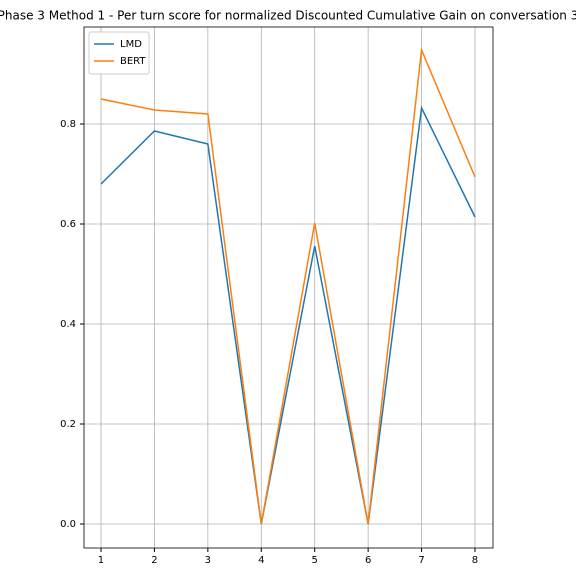 The height and width of the screenshot is (576, 576). Describe the element at coordinates (68, 124) in the screenshot. I see `y-tick-label: 0.8` at that location.